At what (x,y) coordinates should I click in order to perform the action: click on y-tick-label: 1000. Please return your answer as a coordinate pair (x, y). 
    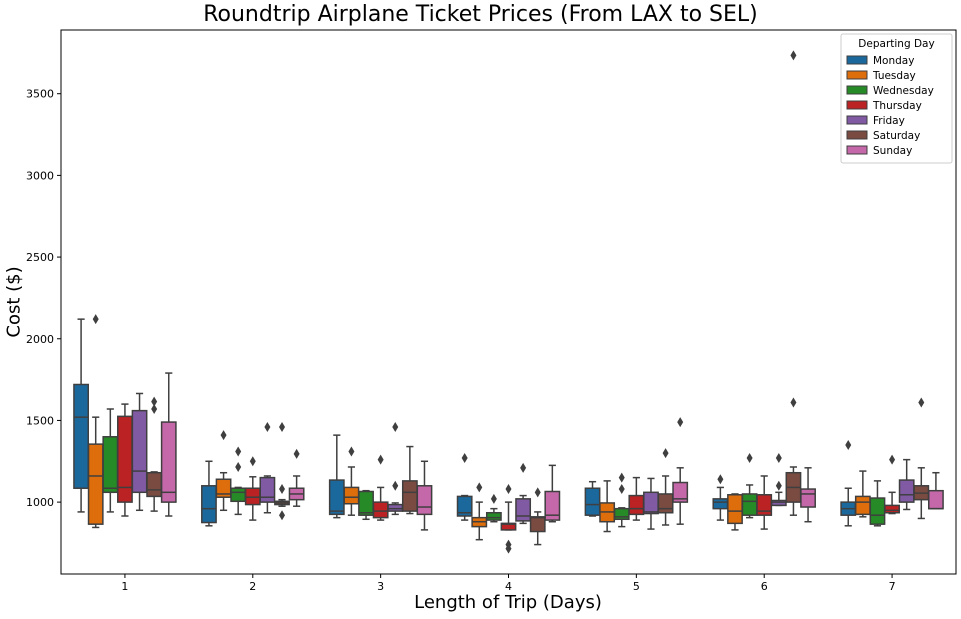
    Looking at the image, I should click on (40, 502).